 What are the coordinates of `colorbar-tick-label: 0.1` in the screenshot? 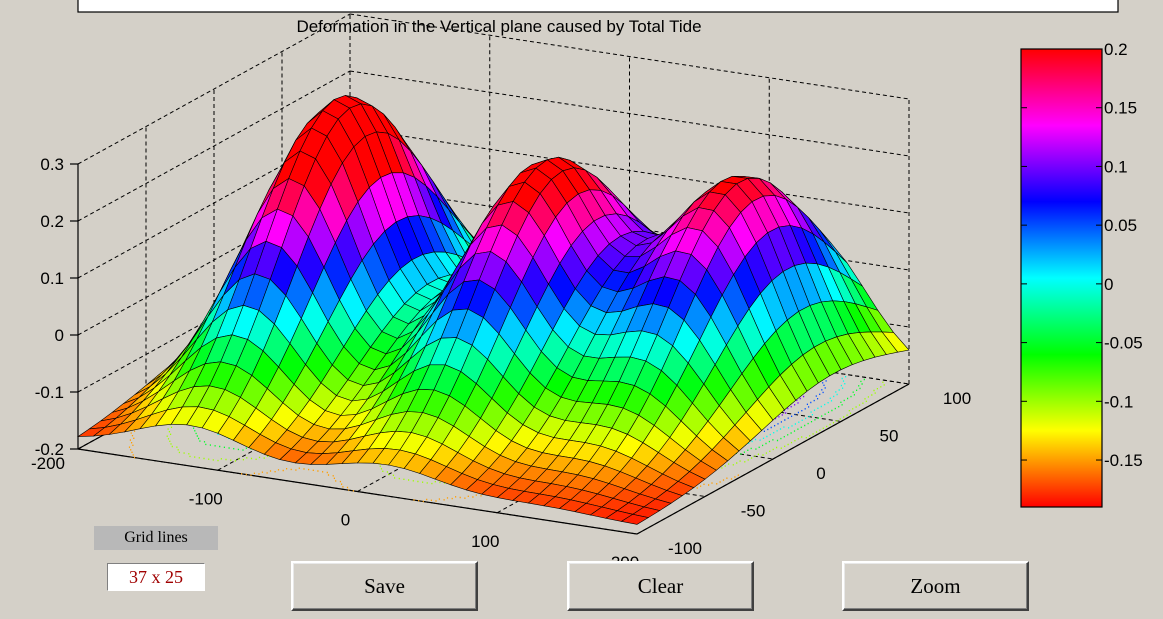 It's located at (1116, 166).